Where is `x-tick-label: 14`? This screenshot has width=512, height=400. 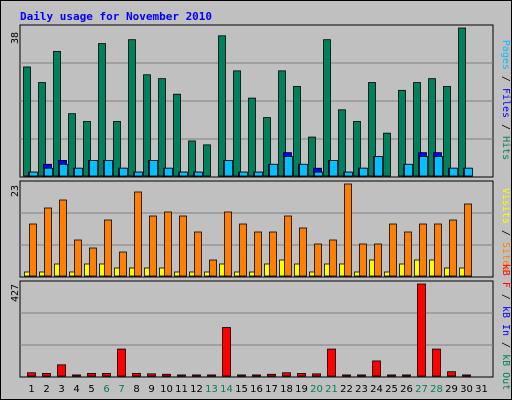
x-tick-label: 14 is located at coordinates (226, 389).